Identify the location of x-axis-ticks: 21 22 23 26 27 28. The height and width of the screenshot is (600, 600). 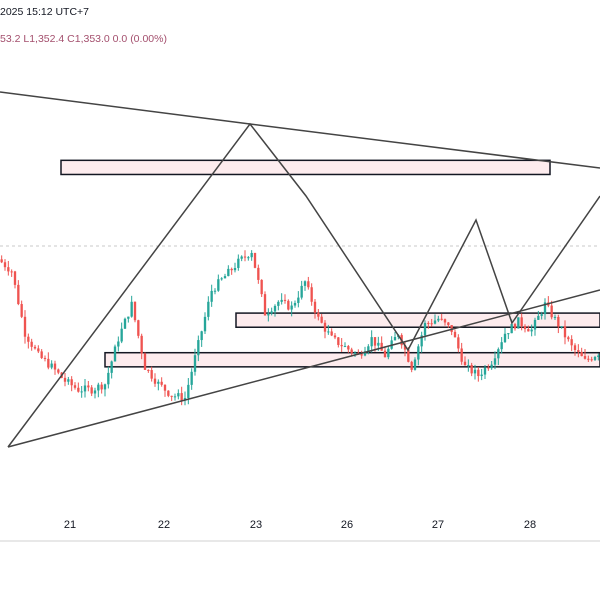
(300, 525).